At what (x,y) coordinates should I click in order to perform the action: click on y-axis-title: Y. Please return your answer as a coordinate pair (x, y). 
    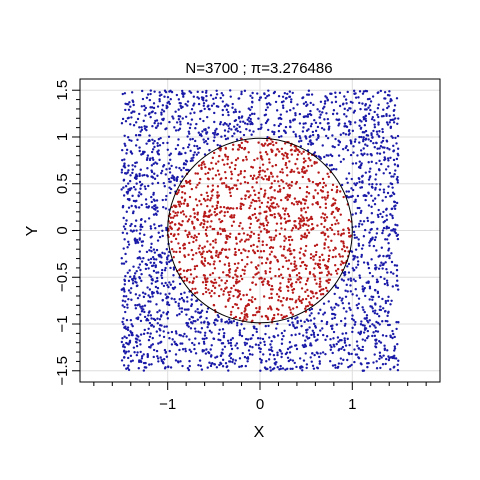
    Looking at the image, I should click on (32, 230).